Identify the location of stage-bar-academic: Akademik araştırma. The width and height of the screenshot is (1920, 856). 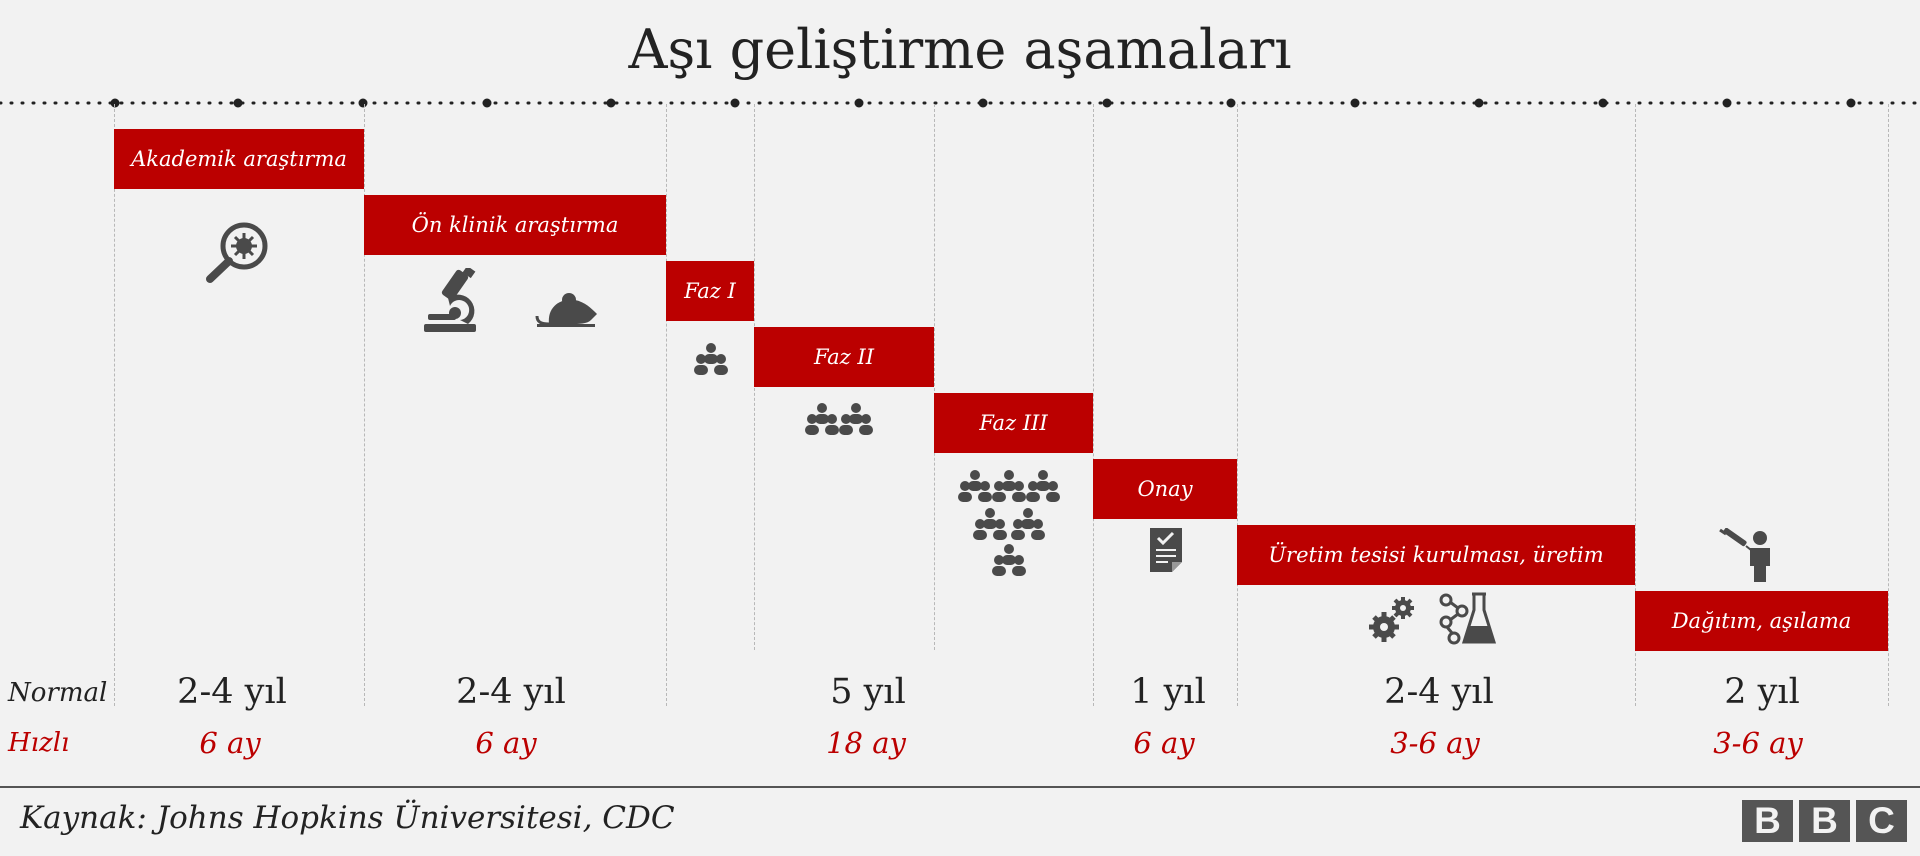
(239, 159).